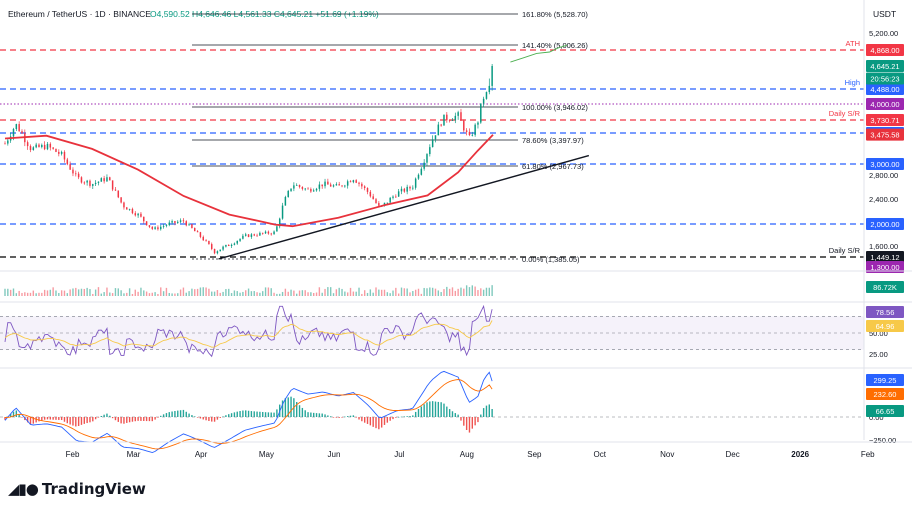 This screenshot has height=513, width=912. Describe the element at coordinates (733, 454) in the screenshot. I see `time-tick-label: Dec` at that location.